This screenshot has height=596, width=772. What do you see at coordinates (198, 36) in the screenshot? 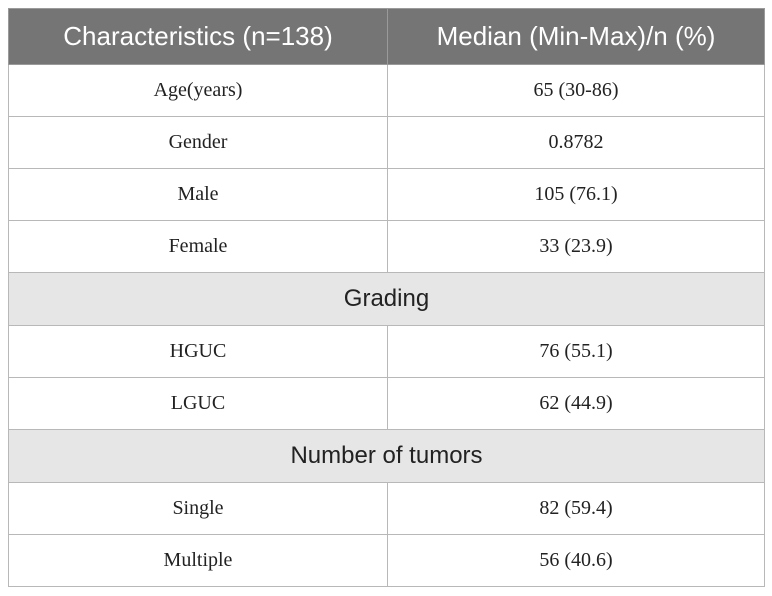
I see `header-characteristics: Characteristics (n=138)` at bounding box center [198, 36].